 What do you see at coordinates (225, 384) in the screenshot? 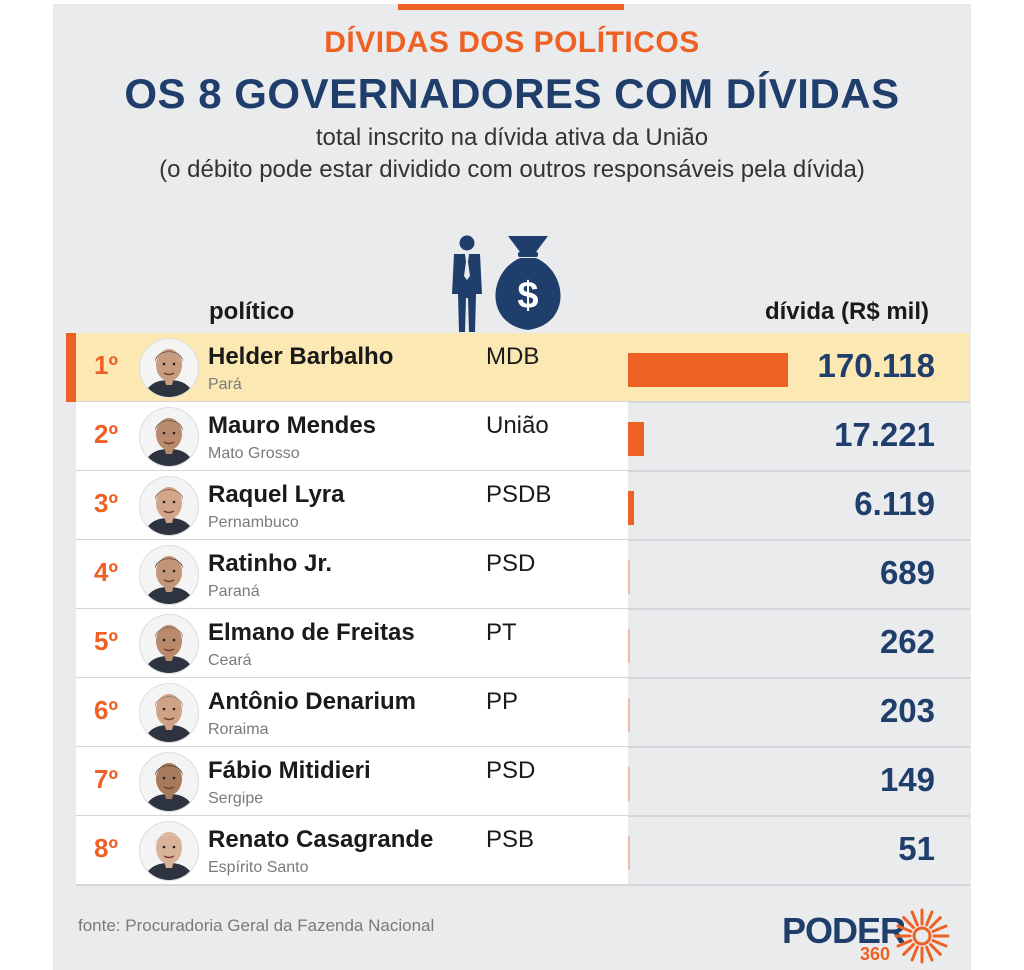
I see `politician-state: Pará` at bounding box center [225, 384].